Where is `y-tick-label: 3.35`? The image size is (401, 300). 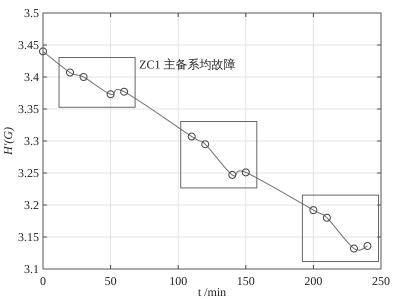
y-tick-label: 3.35 is located at coordinates (28, 109).